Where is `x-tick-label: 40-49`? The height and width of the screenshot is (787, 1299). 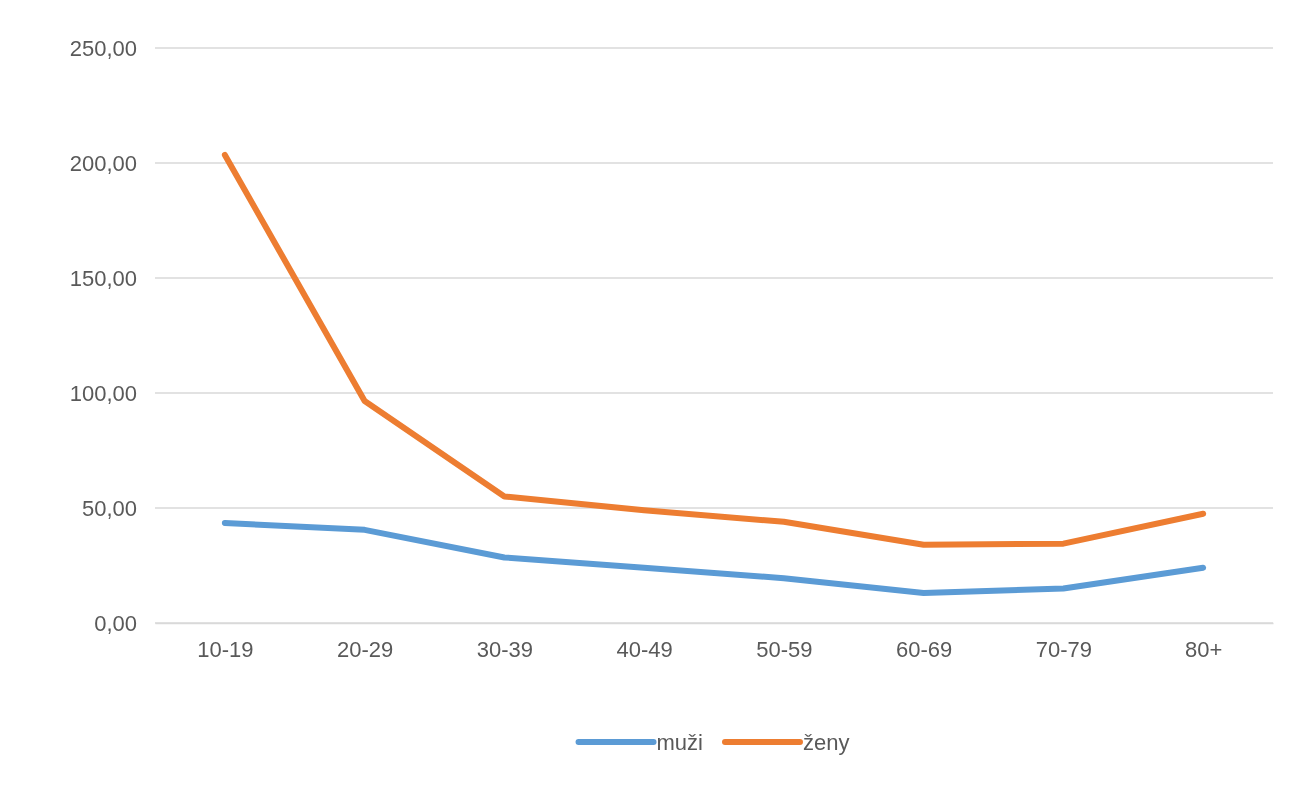 x-tick-label: 40-49 is located at coordinates (644, 649).